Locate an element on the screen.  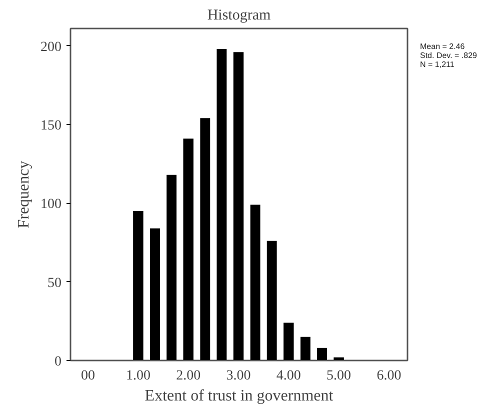
x-tick-label: 6.00 is located at coordinates (389, 376).